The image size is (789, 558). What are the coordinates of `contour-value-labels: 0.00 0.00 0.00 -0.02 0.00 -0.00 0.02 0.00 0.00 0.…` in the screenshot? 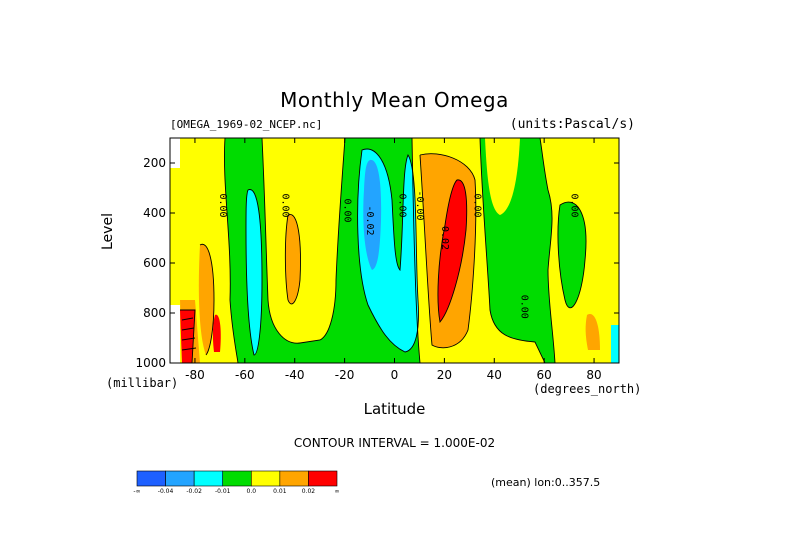 It's located at (398, 254).